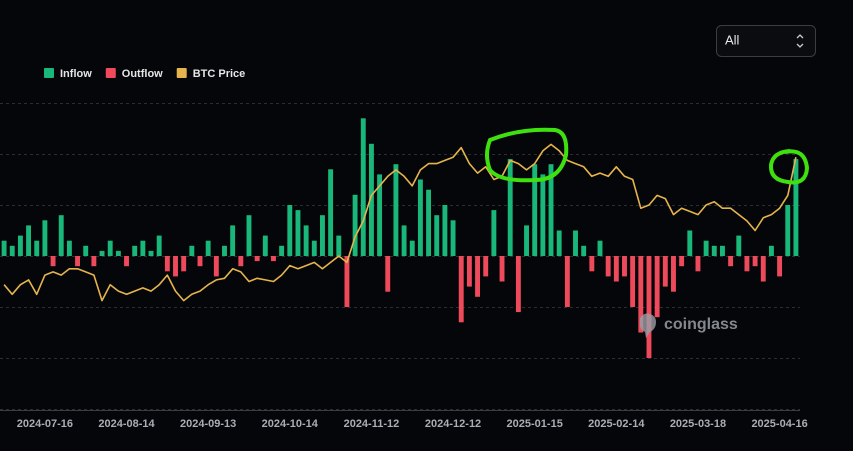 The height and width of the screenshot is (451, 853). I want to click on select-chevron, so click(800, 41).